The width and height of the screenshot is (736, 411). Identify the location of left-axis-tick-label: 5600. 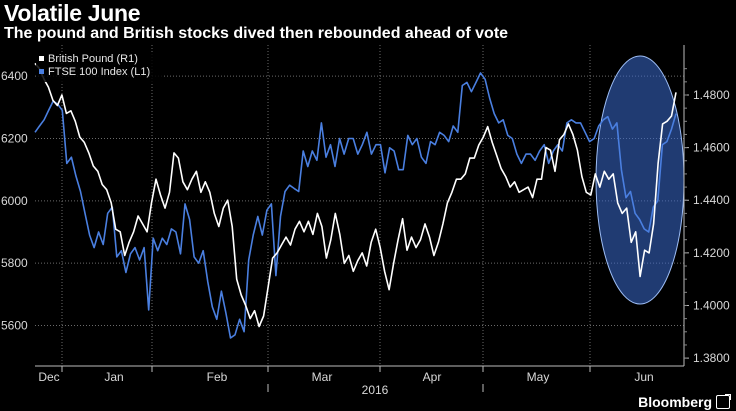
(14, 325).